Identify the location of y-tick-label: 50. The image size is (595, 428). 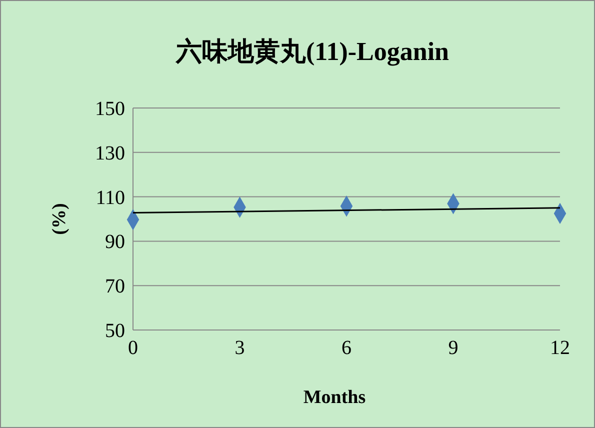
(115, 331).